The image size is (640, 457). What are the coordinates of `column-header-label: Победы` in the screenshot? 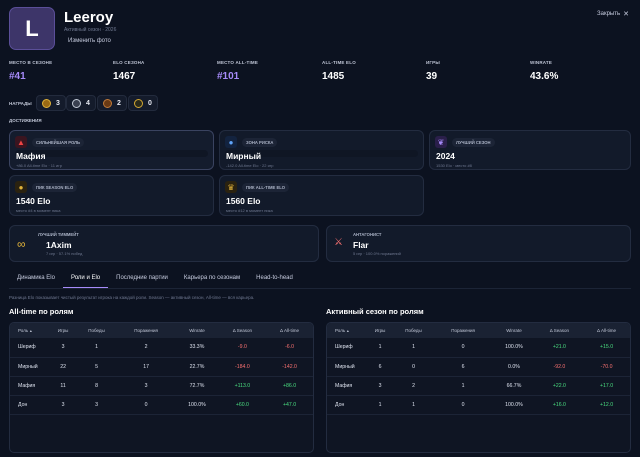 It's located at (413, 330).